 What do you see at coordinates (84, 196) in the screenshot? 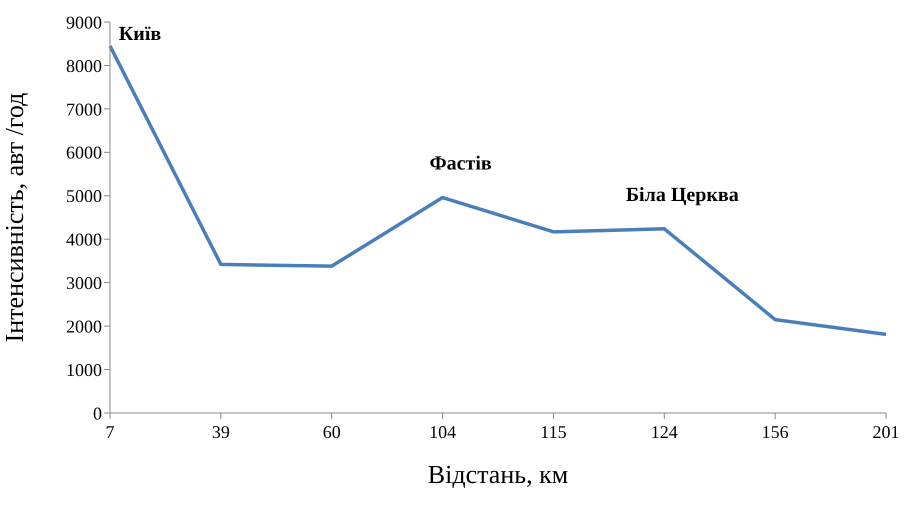
I see `y-tick-label: 5000` at bounding box center [84, 196].